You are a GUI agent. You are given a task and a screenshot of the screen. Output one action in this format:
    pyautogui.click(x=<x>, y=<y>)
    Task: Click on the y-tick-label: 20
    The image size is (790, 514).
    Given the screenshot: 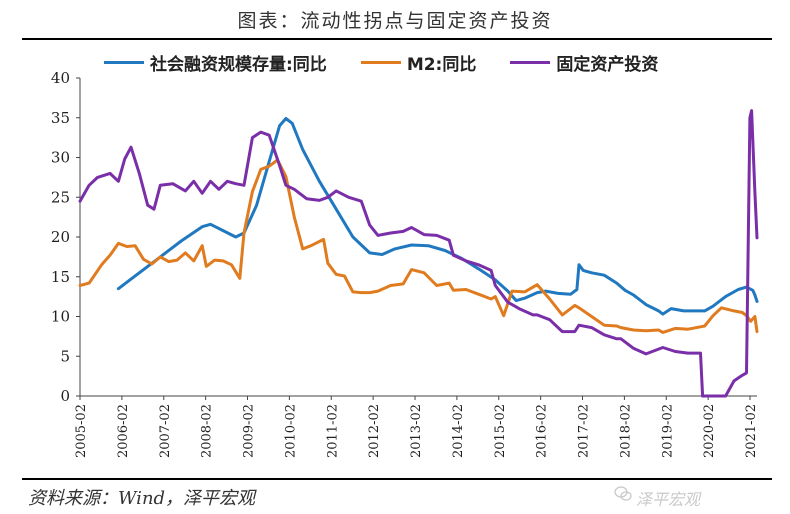 What is the action you would take?
    pyautogui.click(x=60, y=237)
    